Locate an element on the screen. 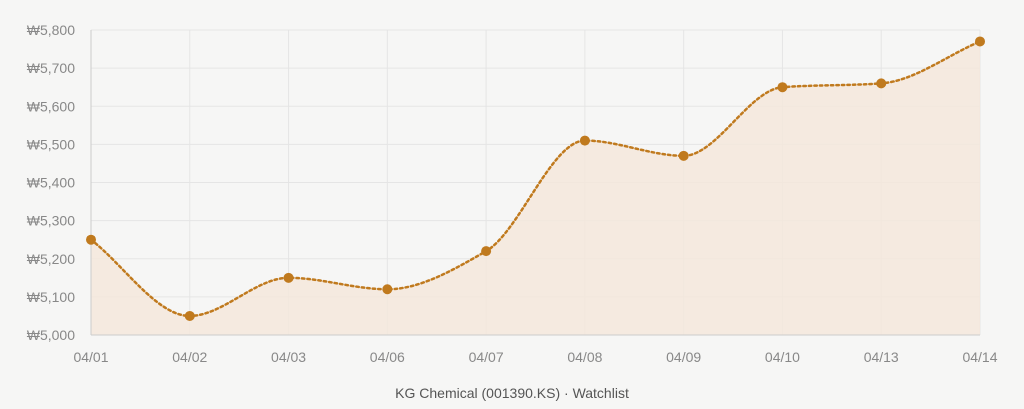 This screenshot has width=1024, height=409. y-tick-label: ₩5,200 is located at coordinates (51, 259).